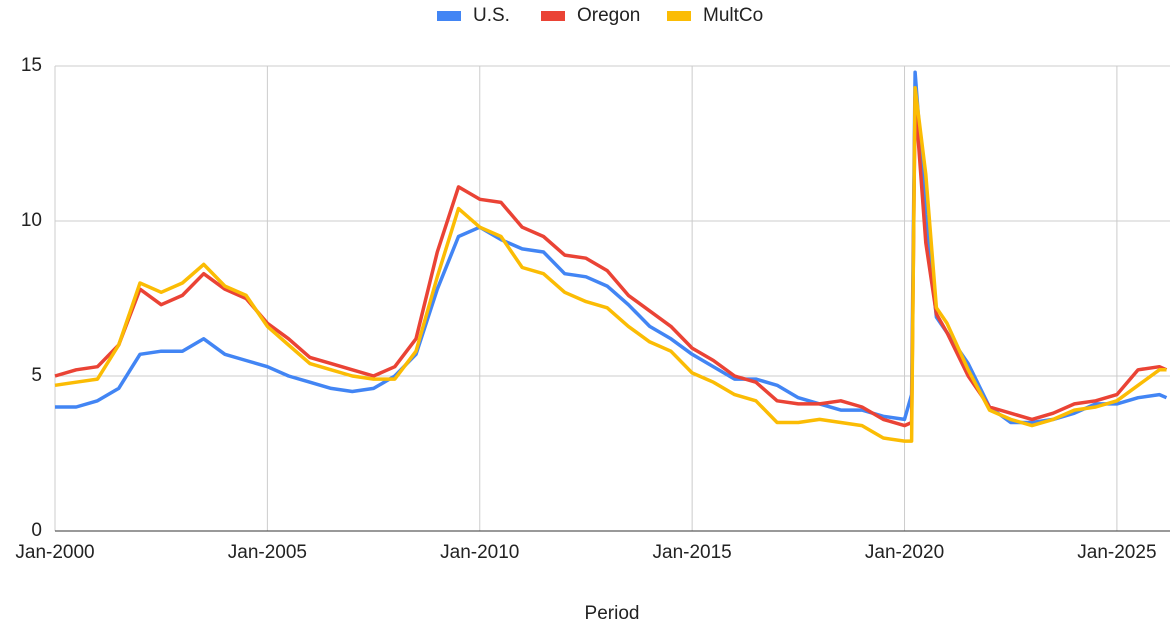 The width and height of the screenshot is (1171, 633). Describe the element at coordinates (267, 552) in the screenshot. I see `x-tick-label: Jan-2005` at that location.